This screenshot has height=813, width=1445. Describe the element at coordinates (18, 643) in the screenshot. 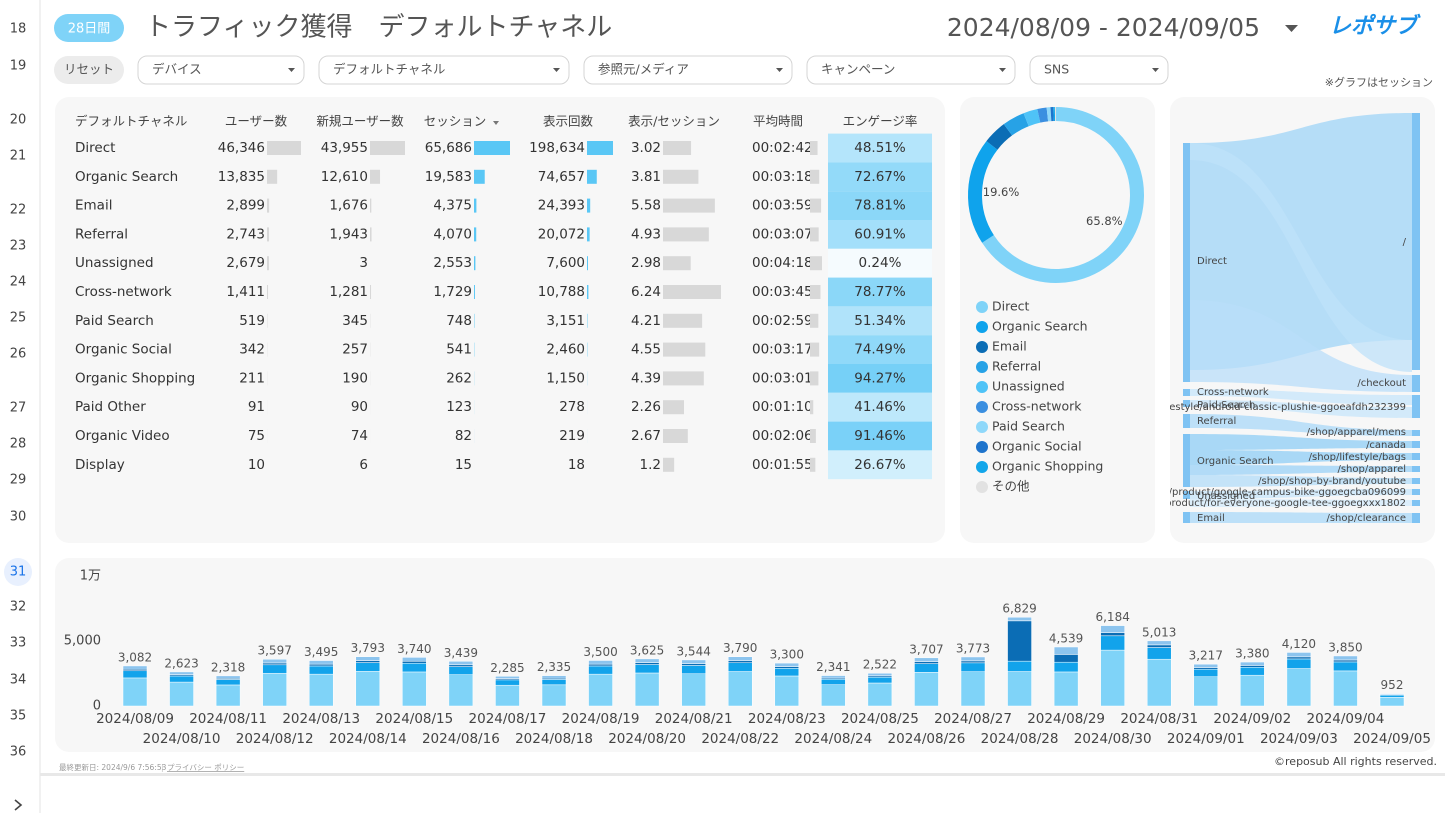

I see `row-number: 33` at that location.